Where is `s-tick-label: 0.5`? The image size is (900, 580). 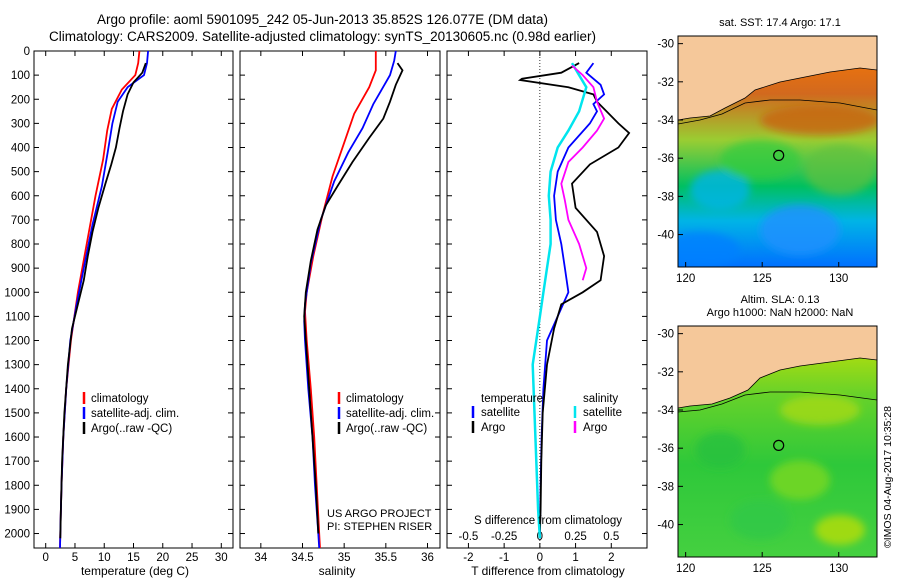
s-tick-label: 0.5 is located at coordinates (611, 537).